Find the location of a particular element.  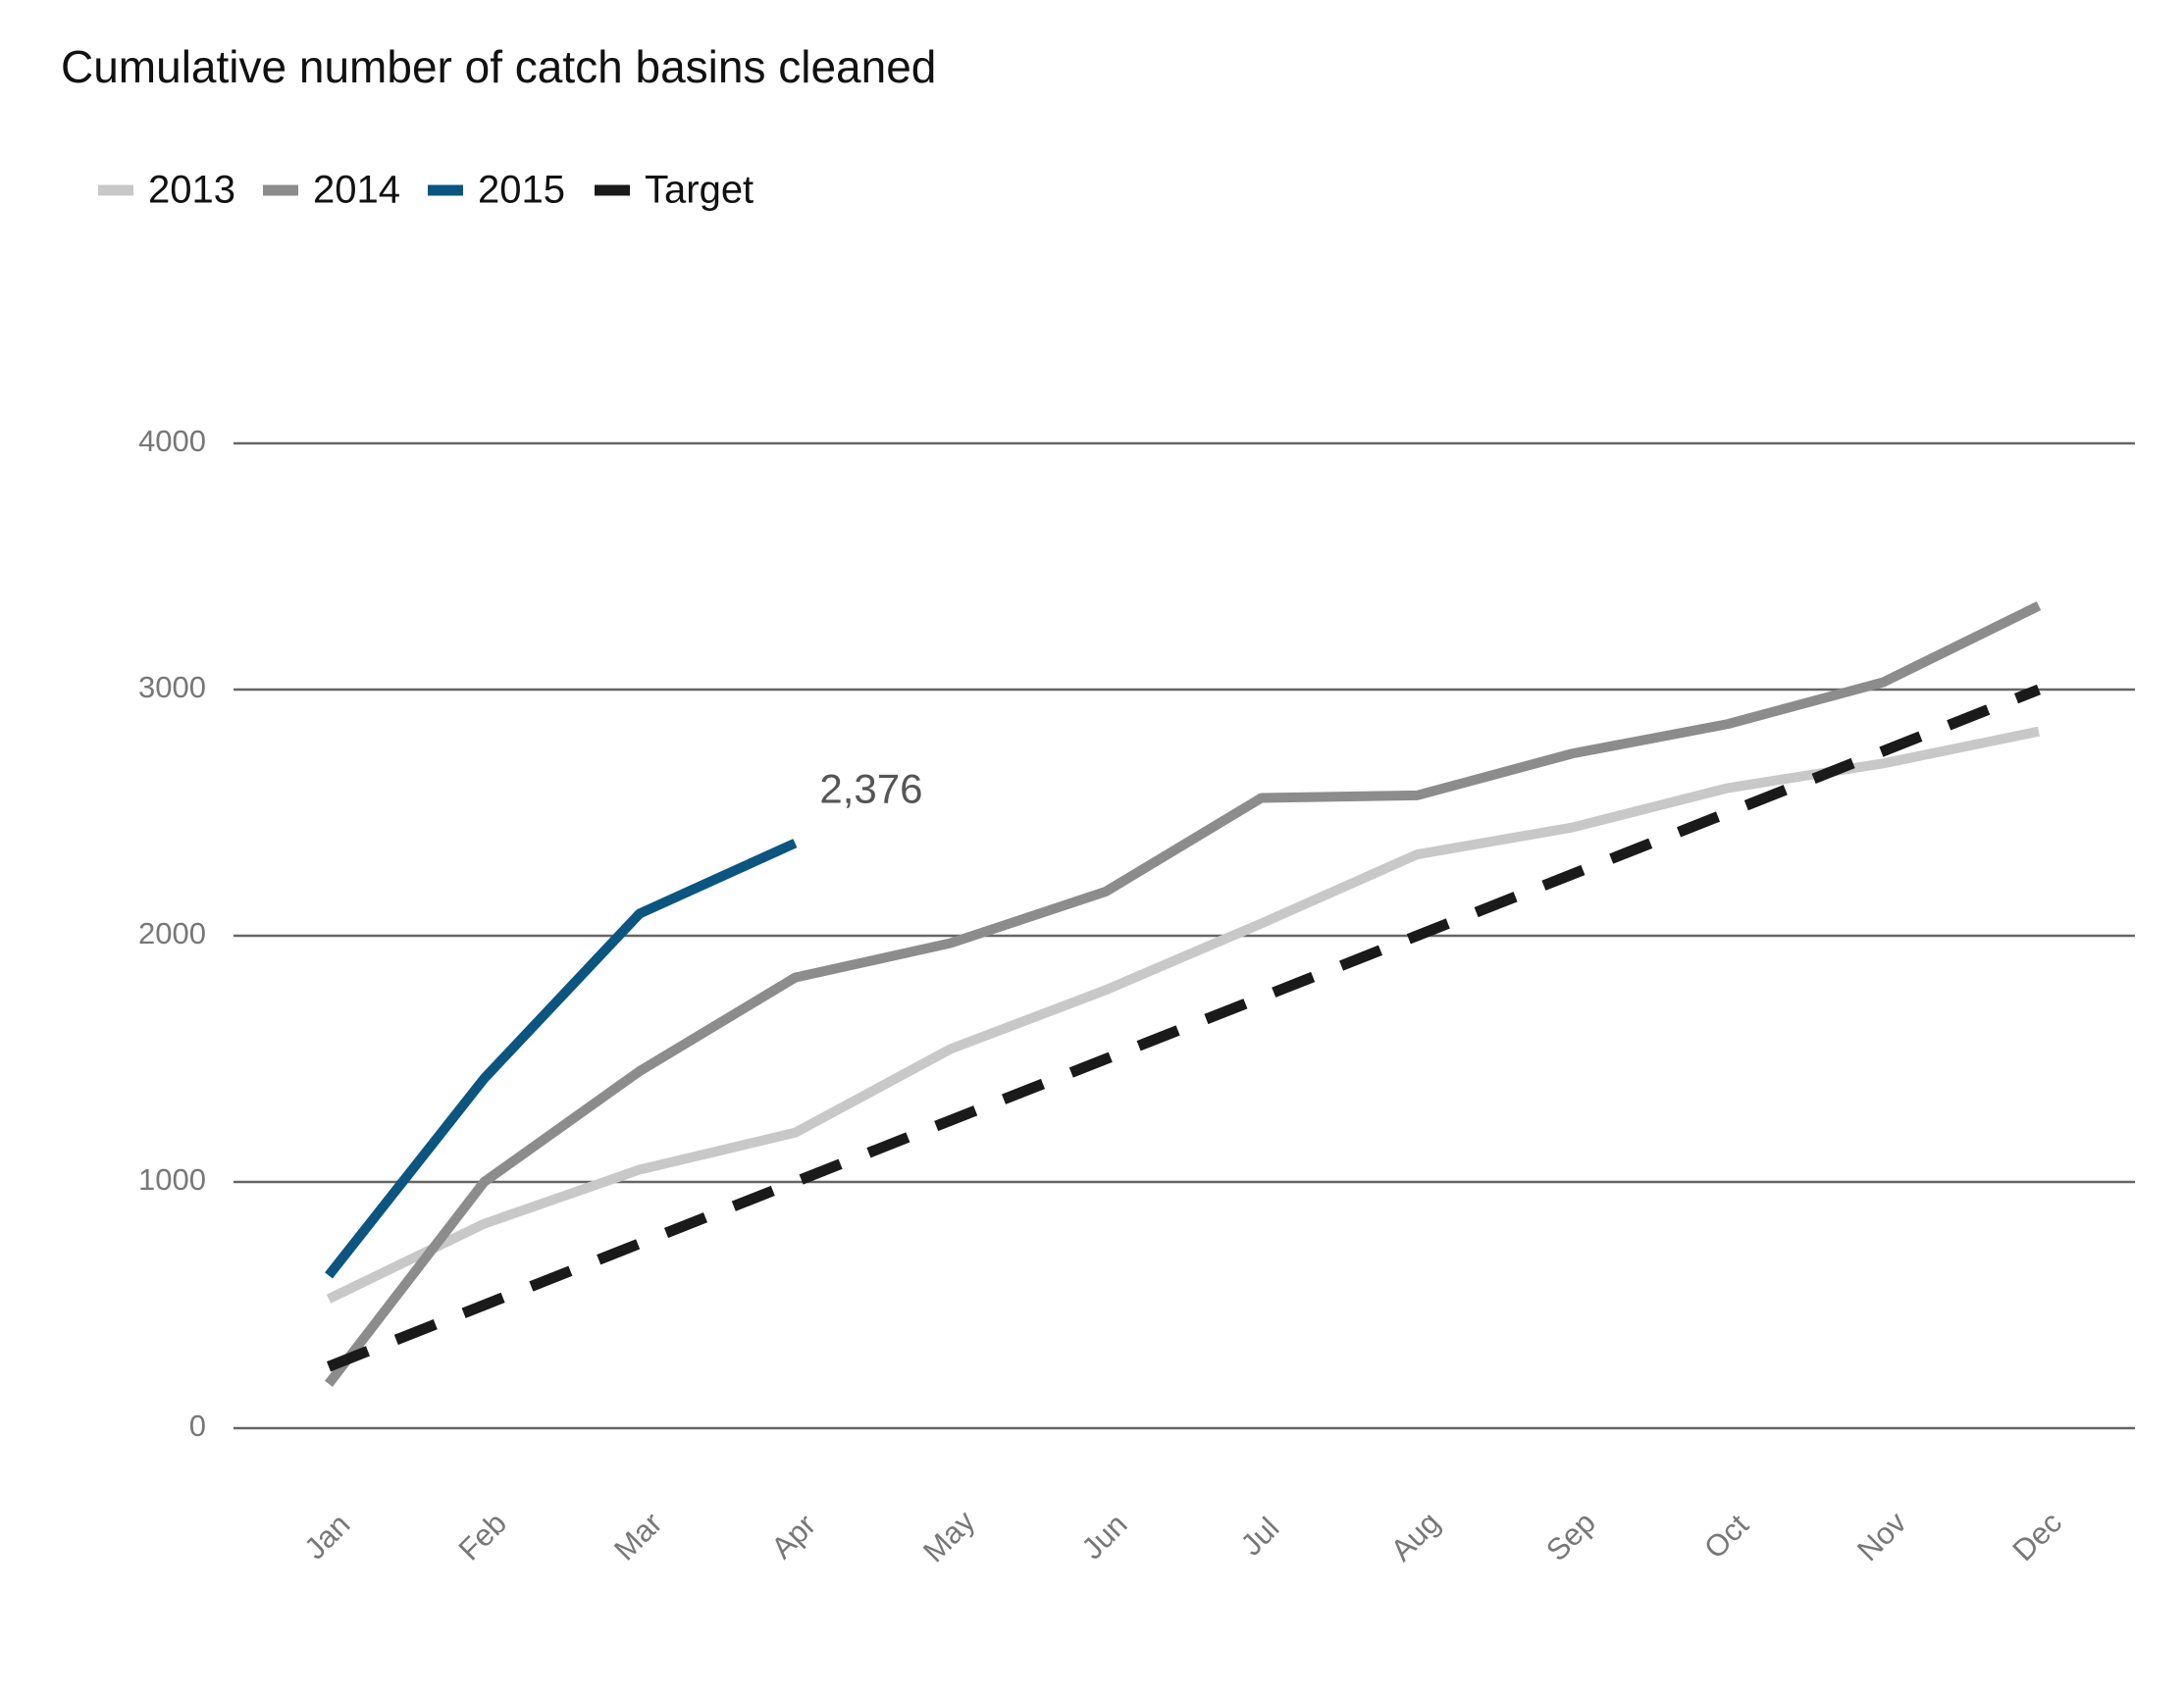

y-tick-label: 4000 is located at coordinates (172, 441).